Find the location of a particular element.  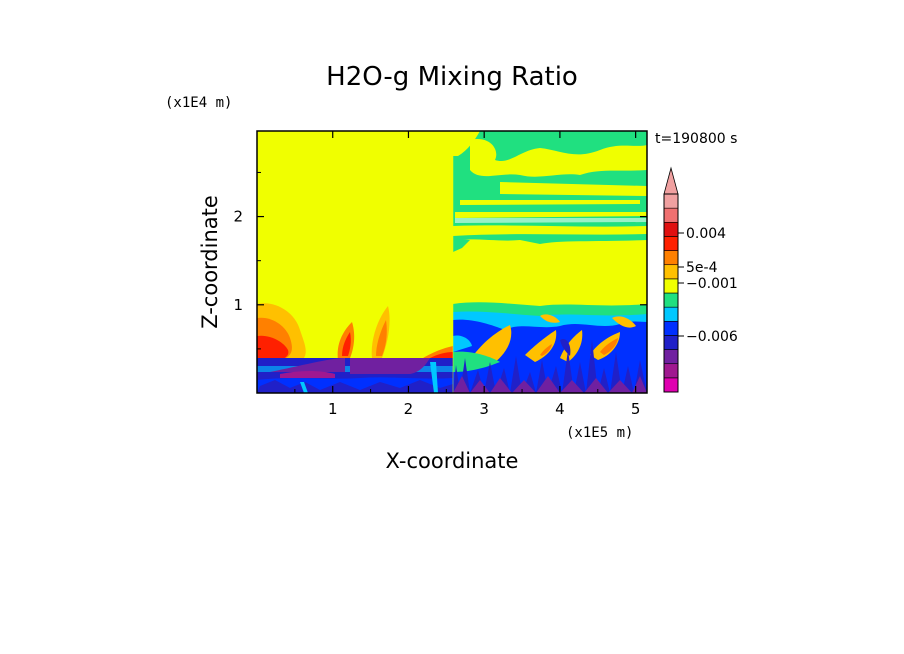

x-tick-label: 3 is located at coordinates (484, 409).